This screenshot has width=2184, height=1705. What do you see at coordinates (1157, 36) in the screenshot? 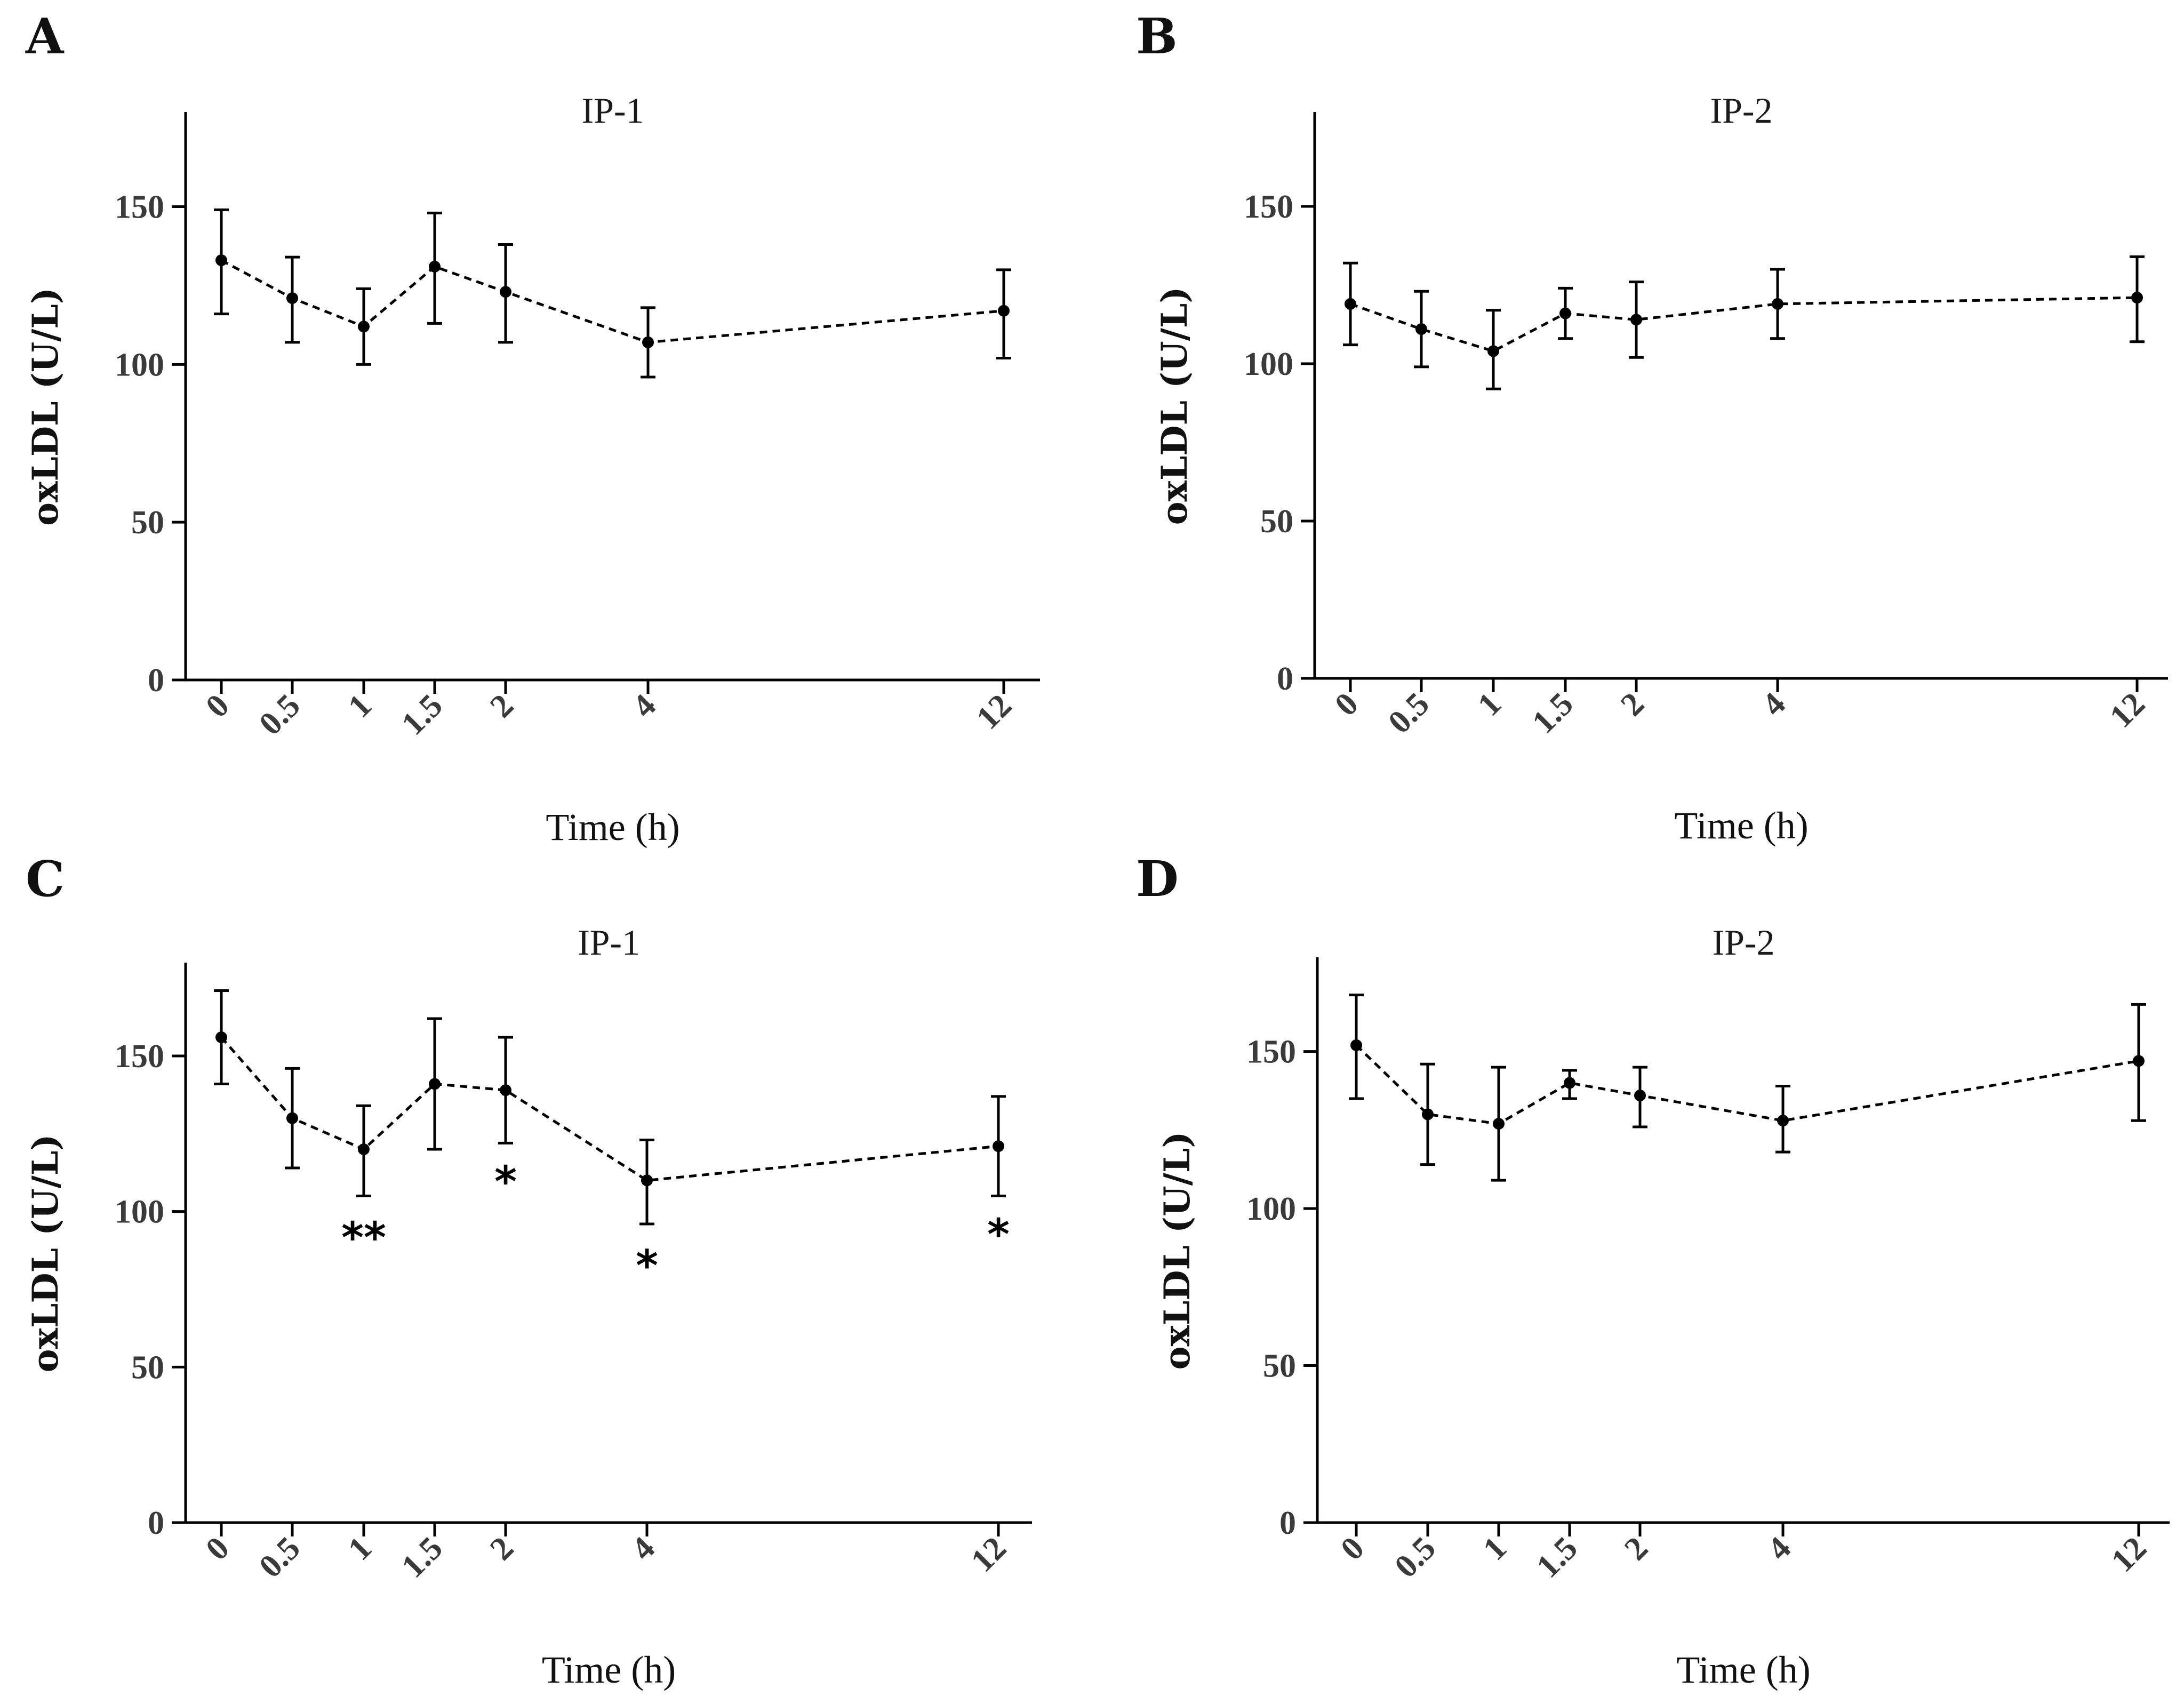
I see `panel-letter: B` at bounding box center [1157, 36].